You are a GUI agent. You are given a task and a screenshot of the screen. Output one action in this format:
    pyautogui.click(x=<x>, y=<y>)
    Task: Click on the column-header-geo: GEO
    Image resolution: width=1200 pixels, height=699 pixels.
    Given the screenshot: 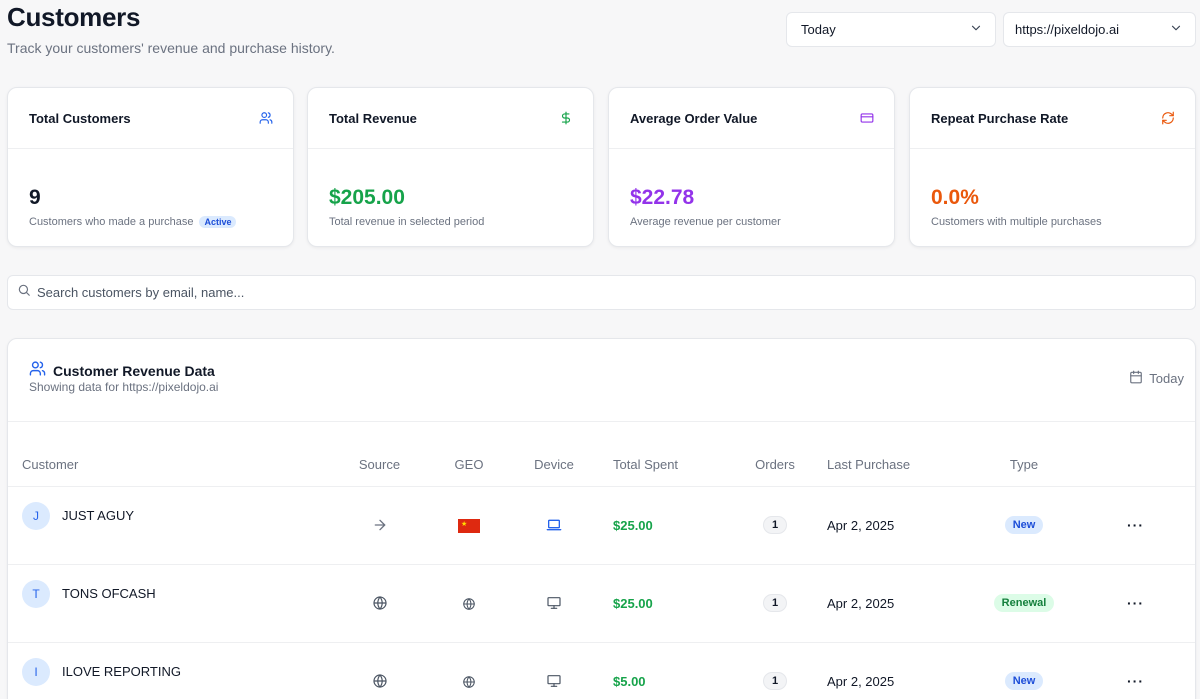 What is the action you would take?
    pyautogui.click(x=469, y=454)
    